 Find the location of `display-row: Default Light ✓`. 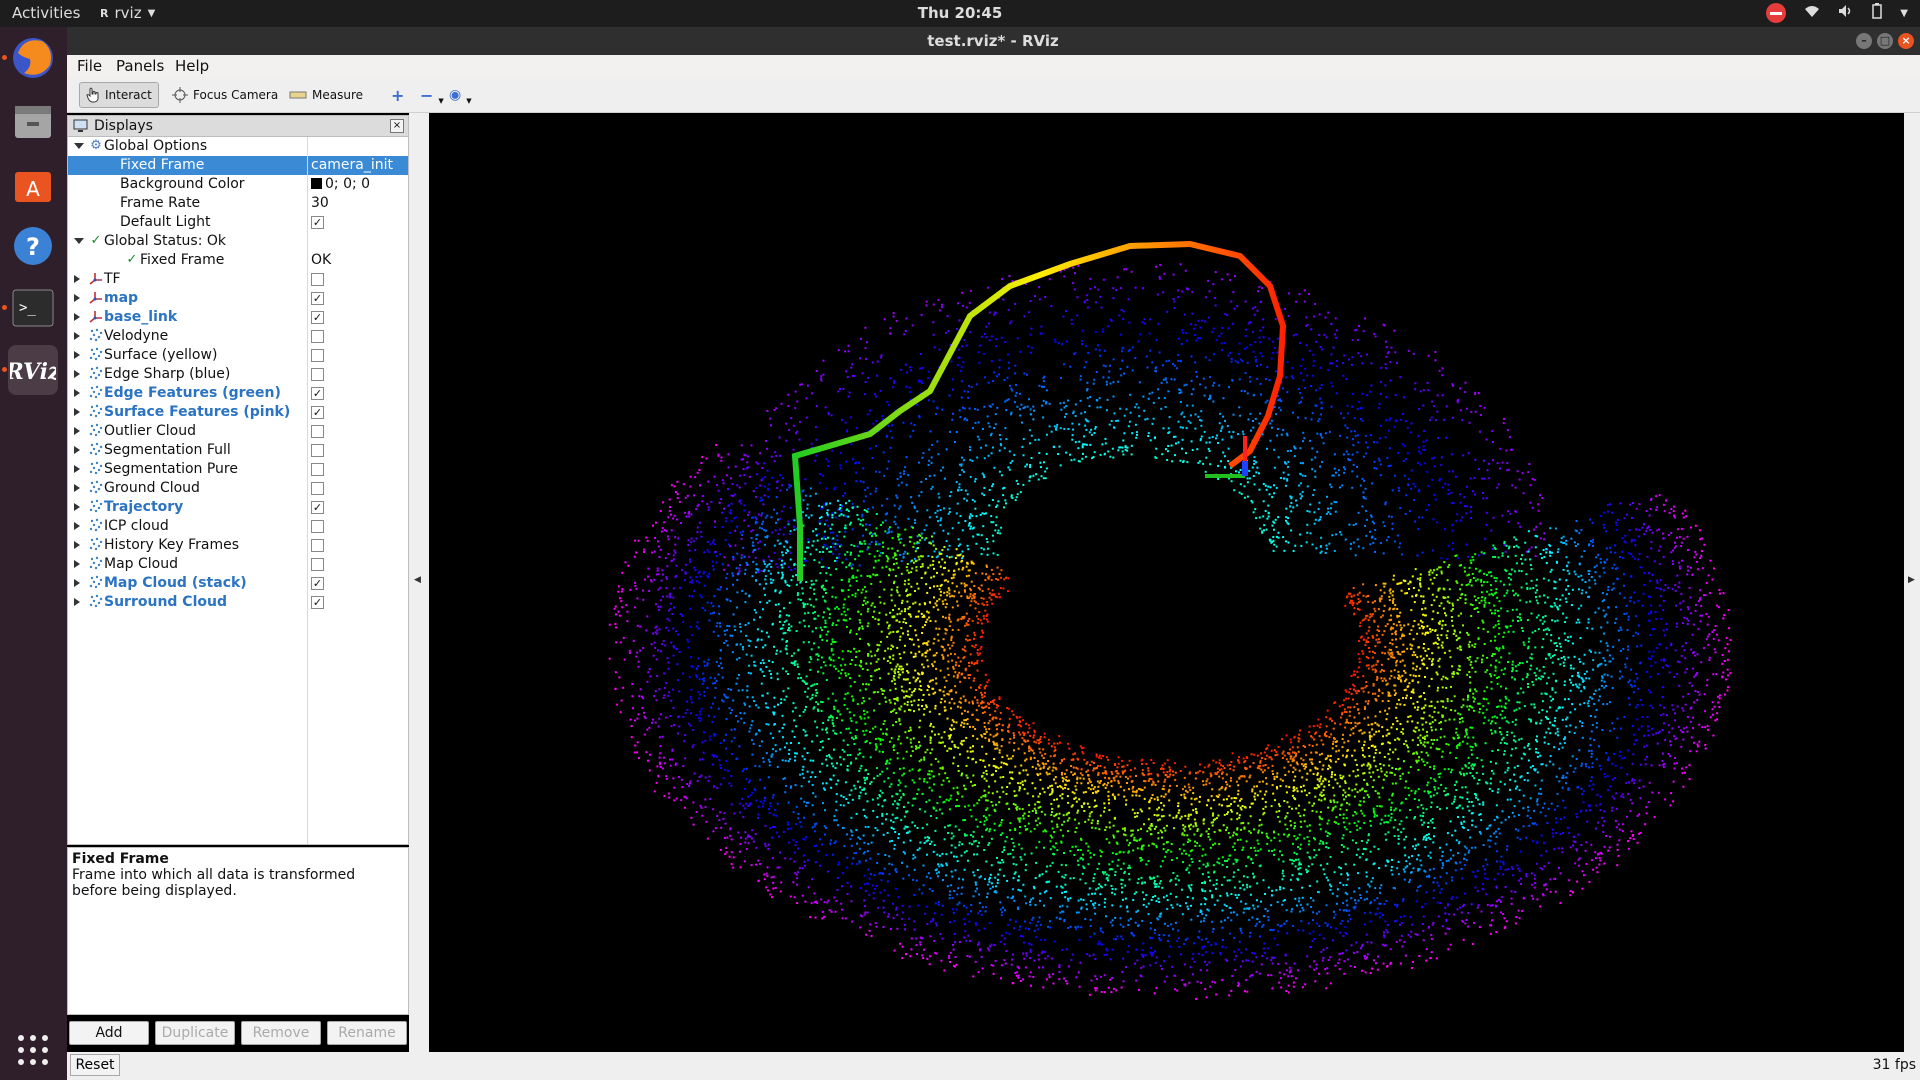

display-row: Default Light ✓ is located at coordinates (238, 222).